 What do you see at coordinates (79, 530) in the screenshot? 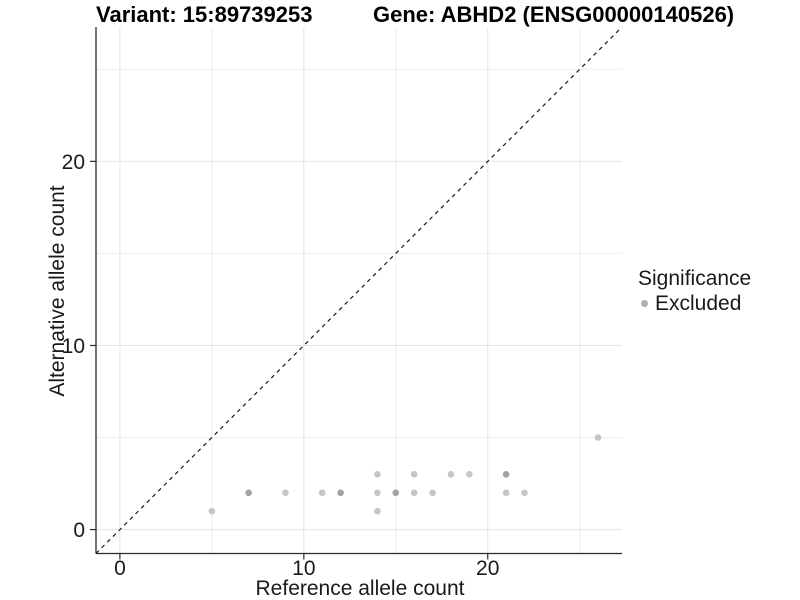
I see `y-tick-label: 0` at bounding box center [79, 530].